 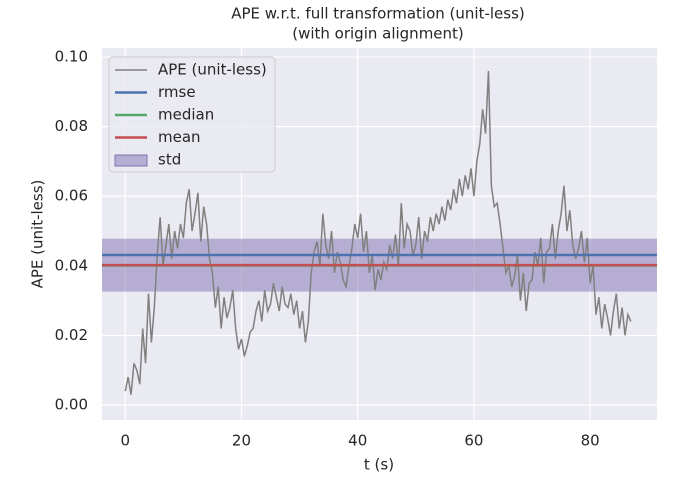 I want to click on x-tick-label: 20, so click(x=241, y=441).